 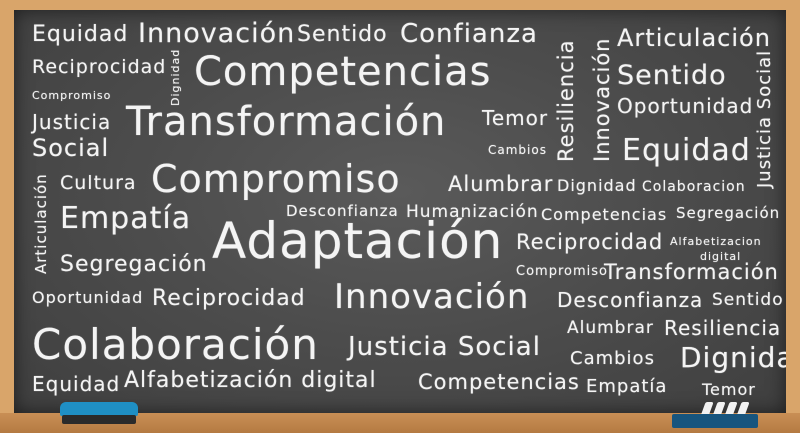 I want to click on word-vertical: Justicia Social, so click(x=764, y=118).